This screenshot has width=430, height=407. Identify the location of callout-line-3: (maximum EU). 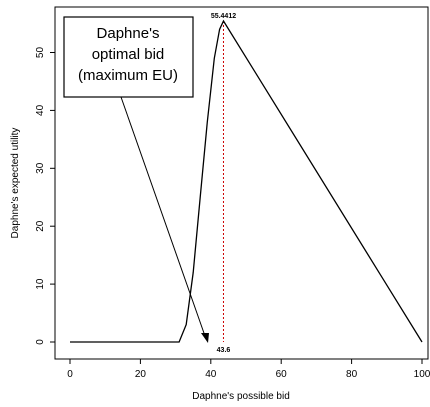
(128, 75).